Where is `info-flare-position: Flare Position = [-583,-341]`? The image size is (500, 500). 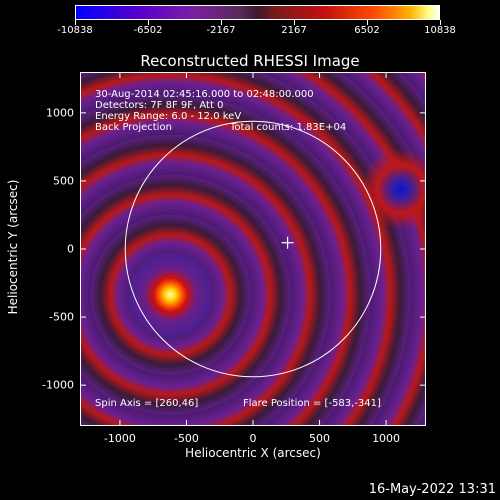 info-flare-position: Flare Position = [-583,-341] is located at coordinates (312, 403).